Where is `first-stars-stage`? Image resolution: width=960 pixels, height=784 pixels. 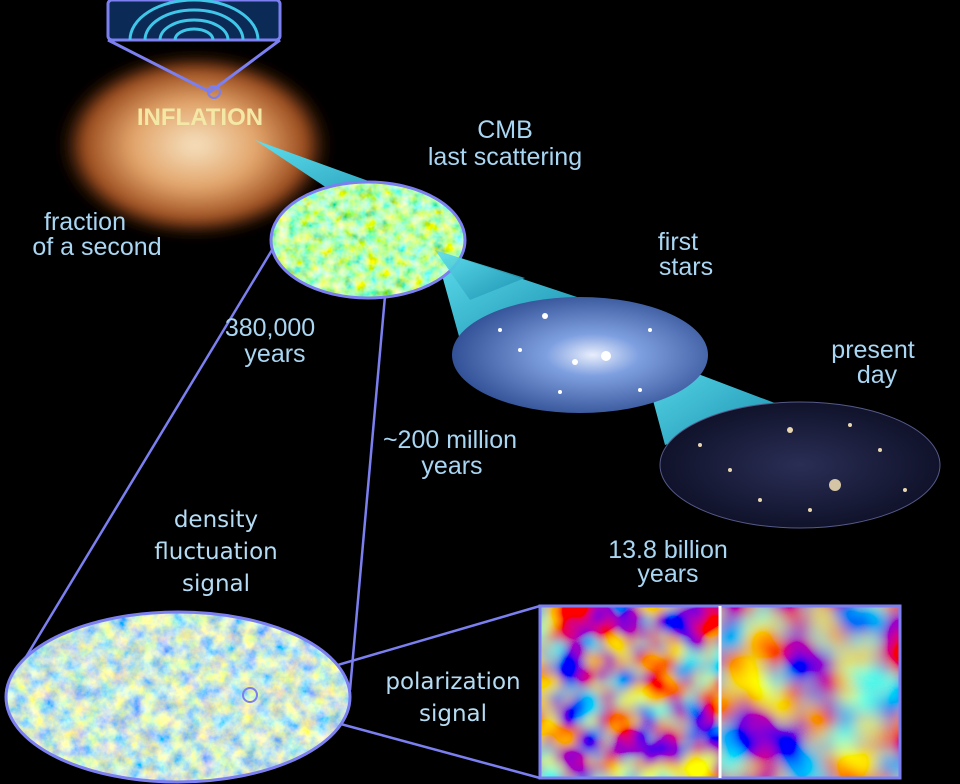 first-stars-stage is located at coordinates (580, 355).